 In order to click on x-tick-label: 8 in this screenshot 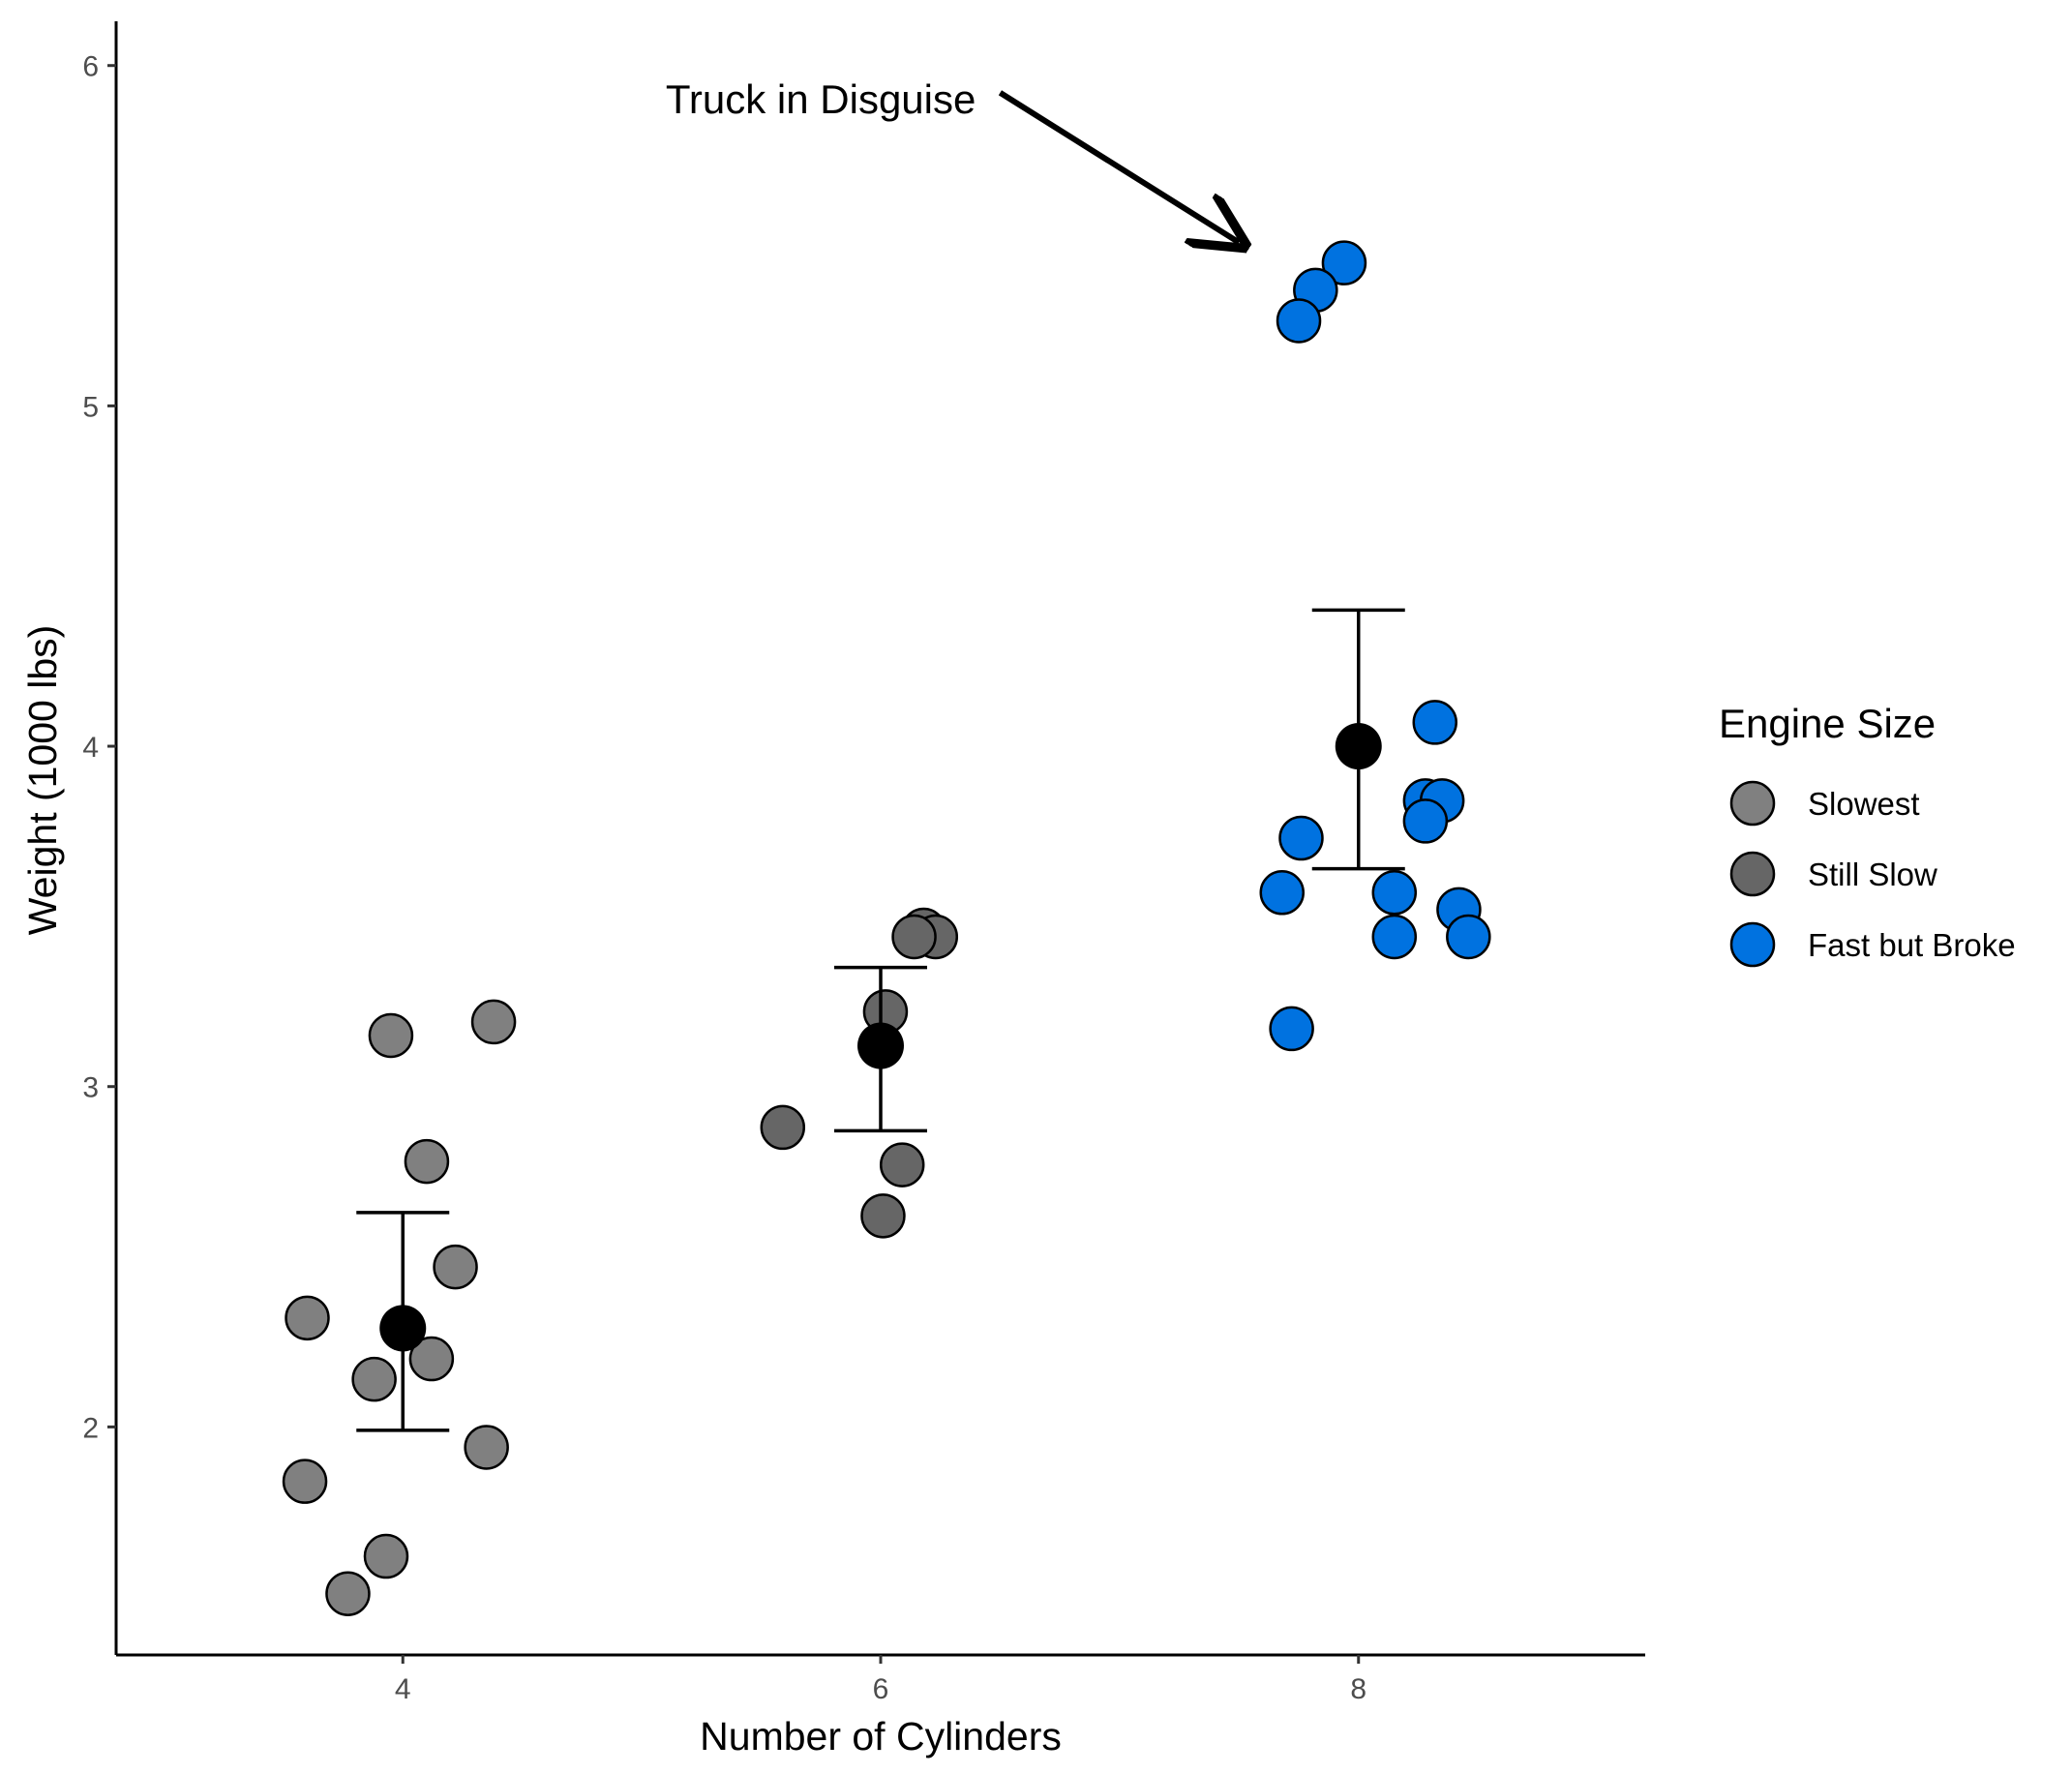, I will do `click(1358, 1689)`.